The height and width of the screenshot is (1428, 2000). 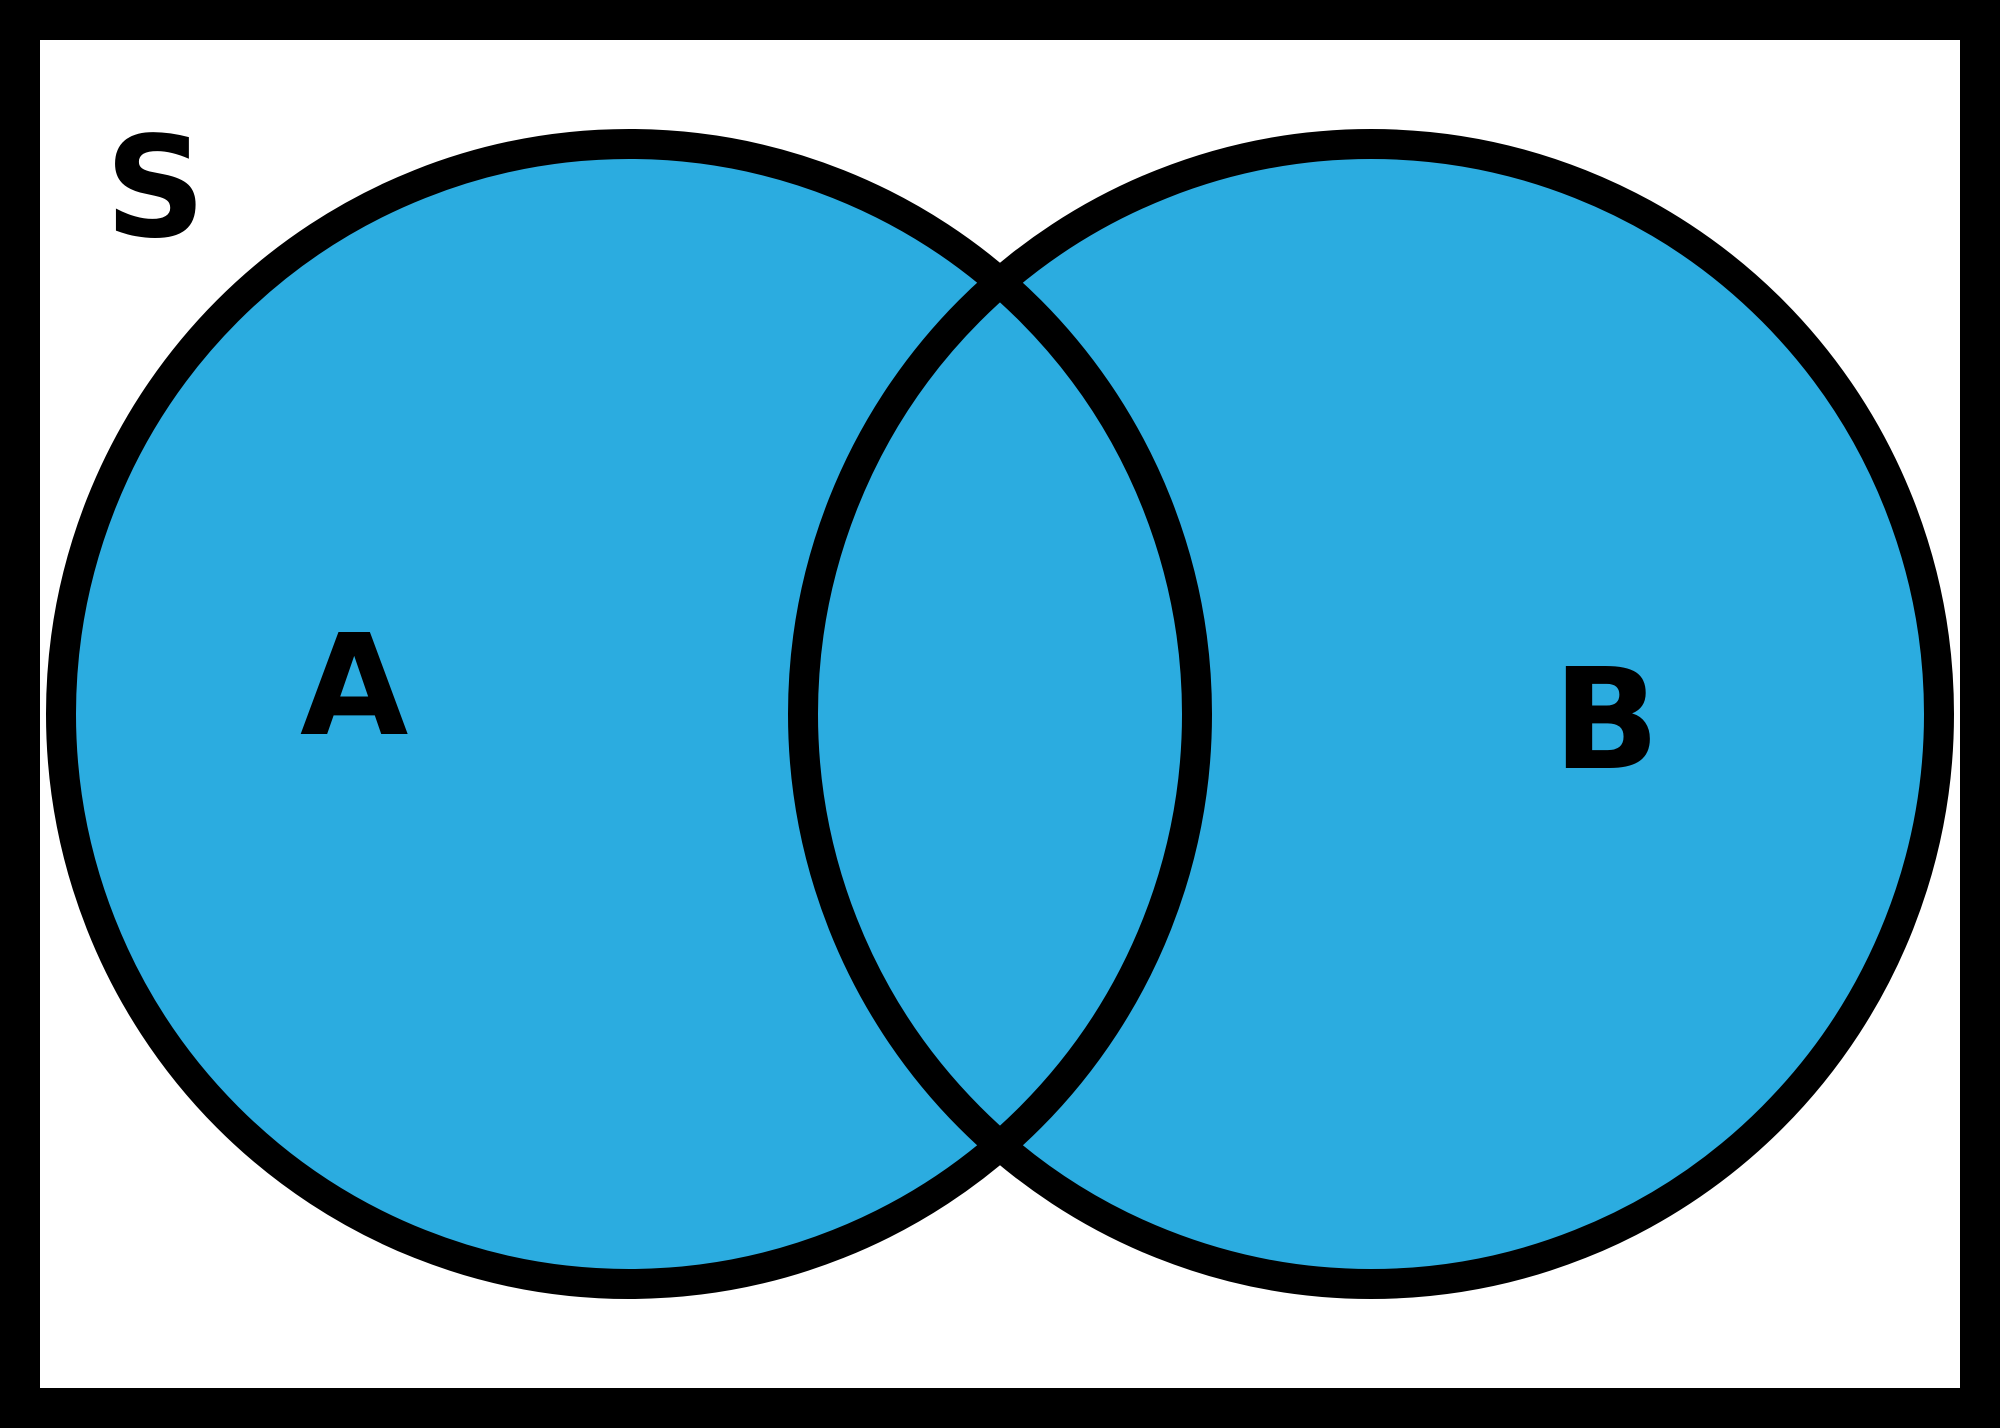 What do you see at coordinates (1606, 720) in the screenshot?
I see `set-b-label: B` at bounding box center [1606, 720].